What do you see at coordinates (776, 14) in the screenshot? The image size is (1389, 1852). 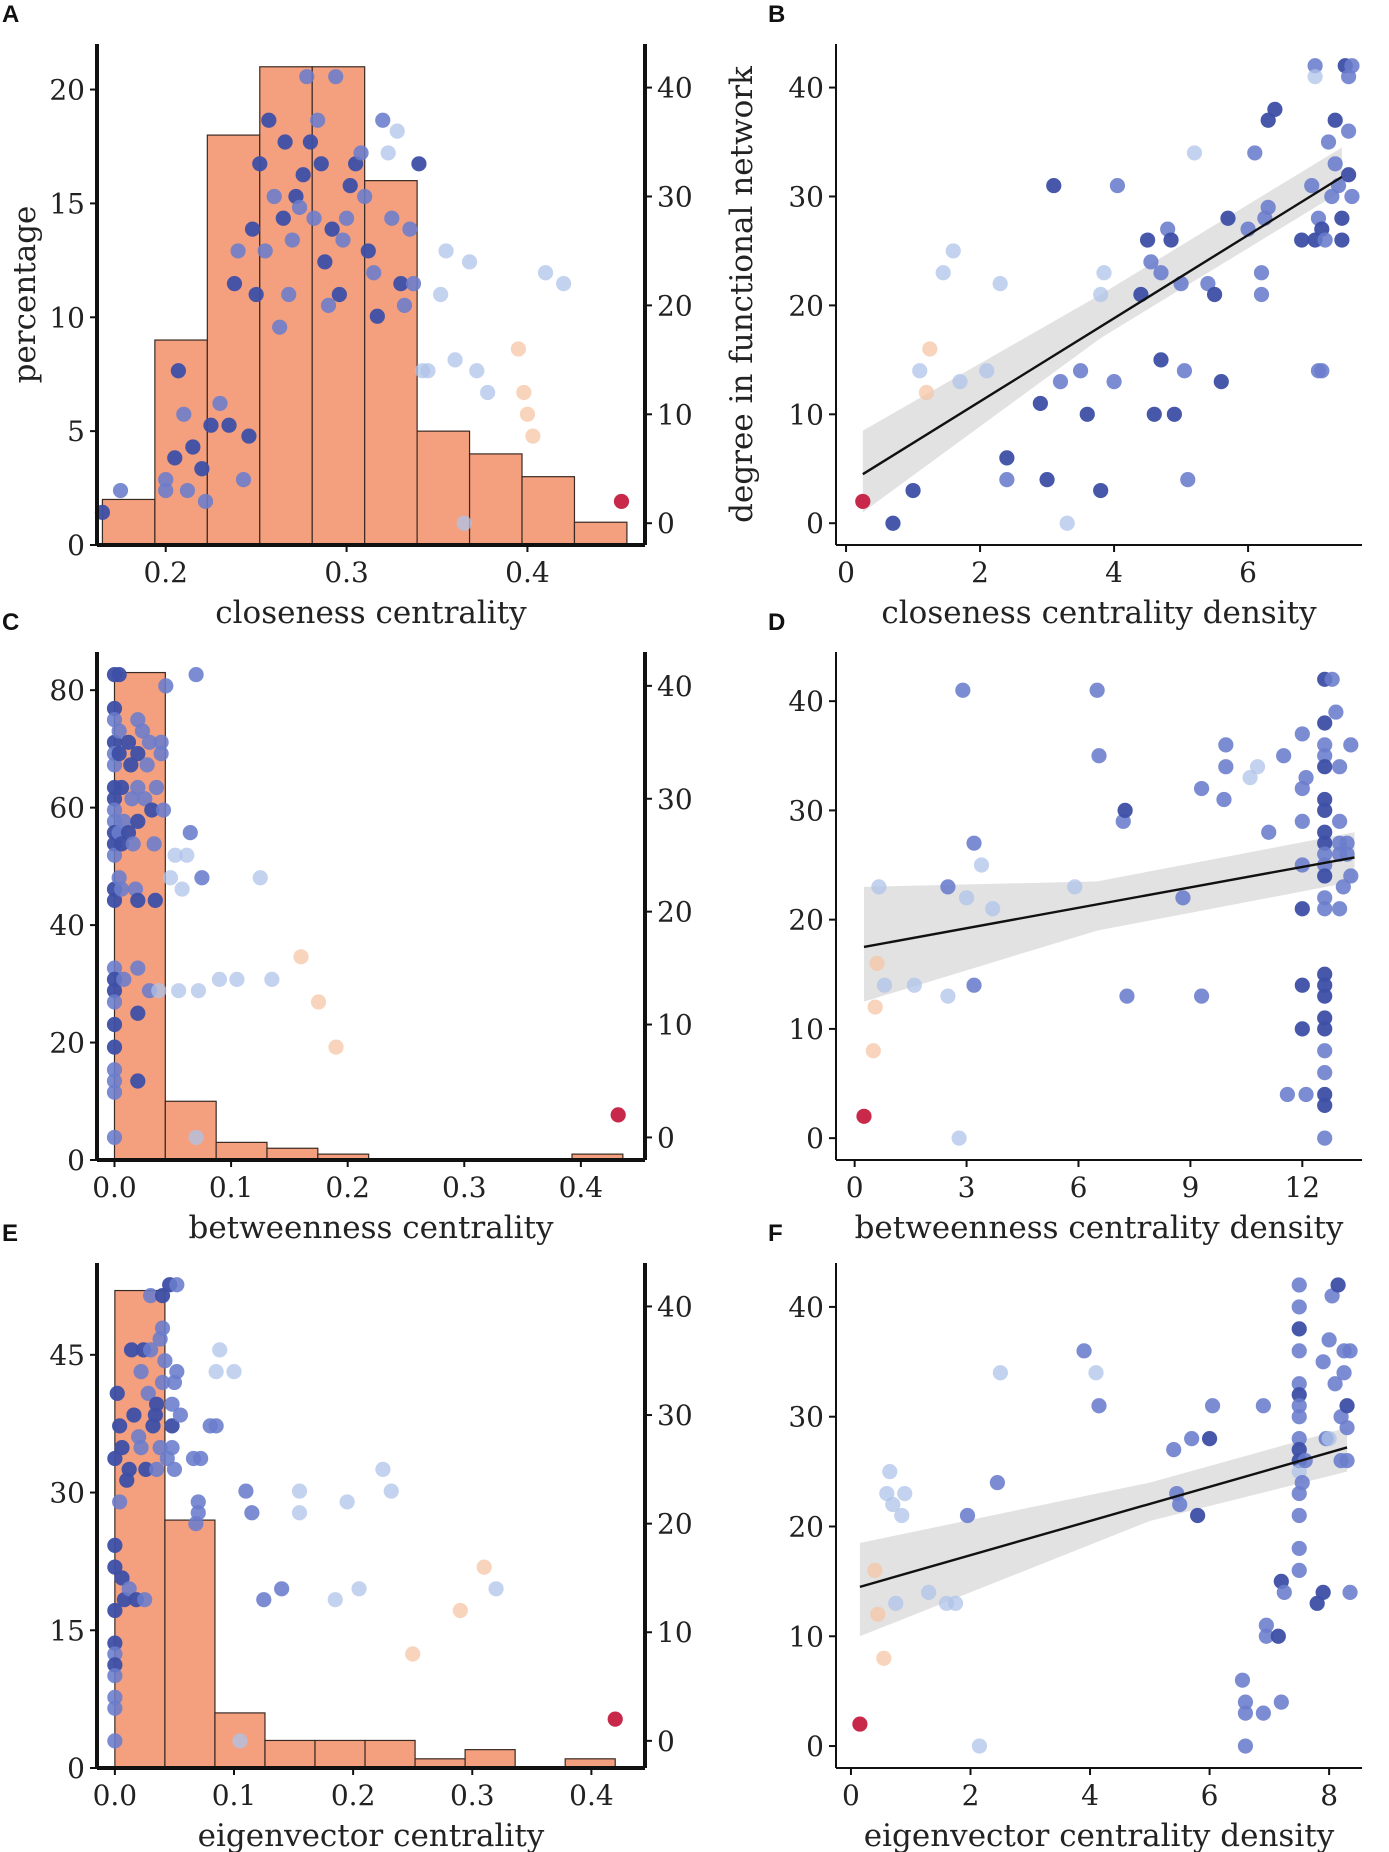 I see `panel-letter: B` at bounding box center [776, 14].